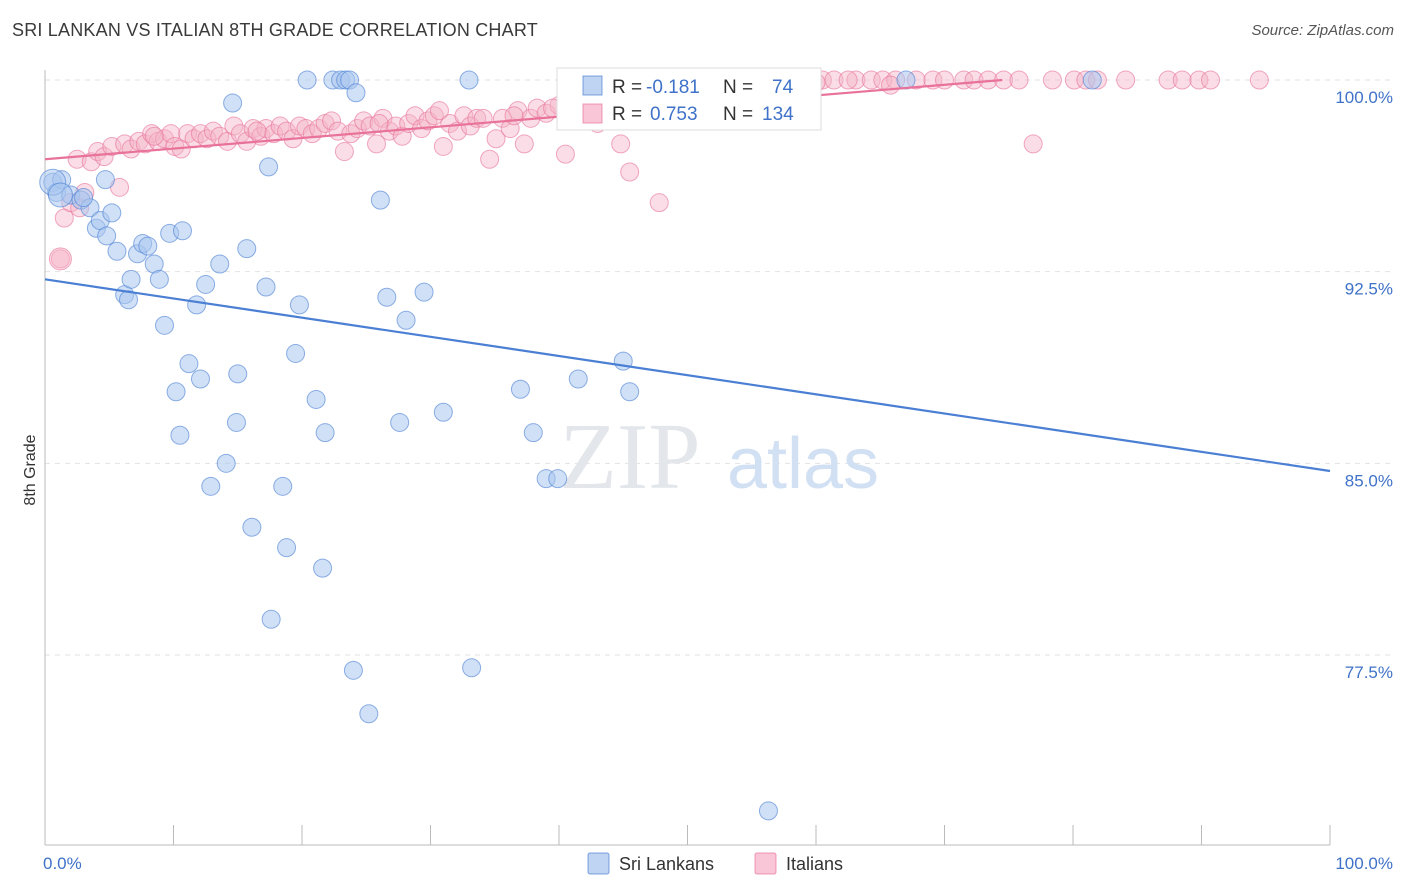 The width and height of the screenshot is (1406, 892). What do you see at coordinates (814, 864) in the screenshot?
I see `bottom-legend-italians: Italians` at bounding box center [814, 864].